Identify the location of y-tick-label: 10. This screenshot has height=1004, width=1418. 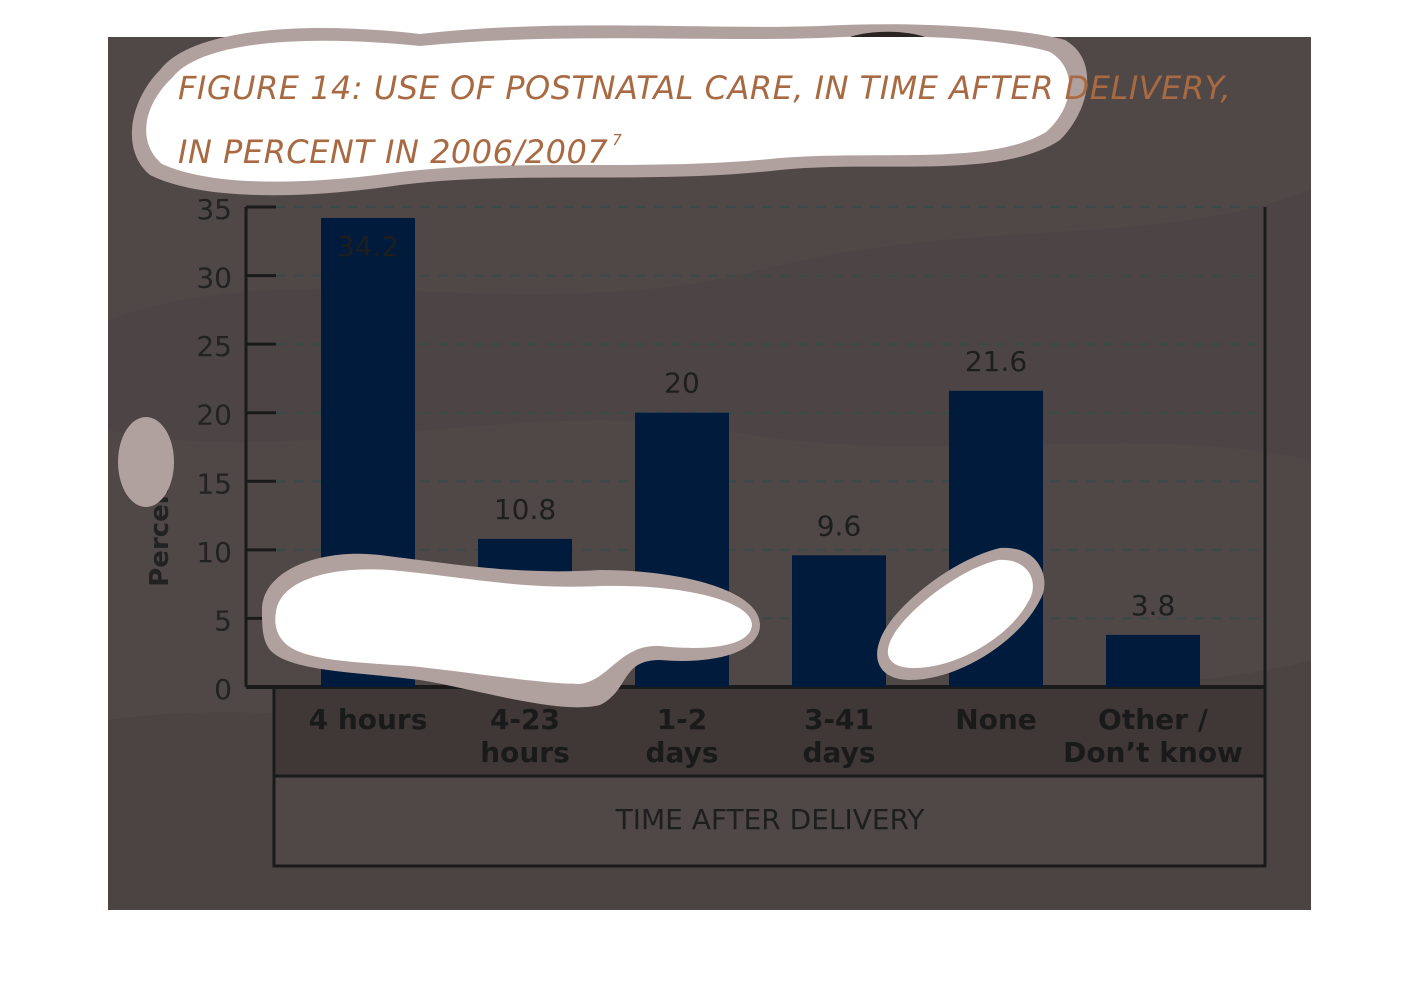
(214, 552).